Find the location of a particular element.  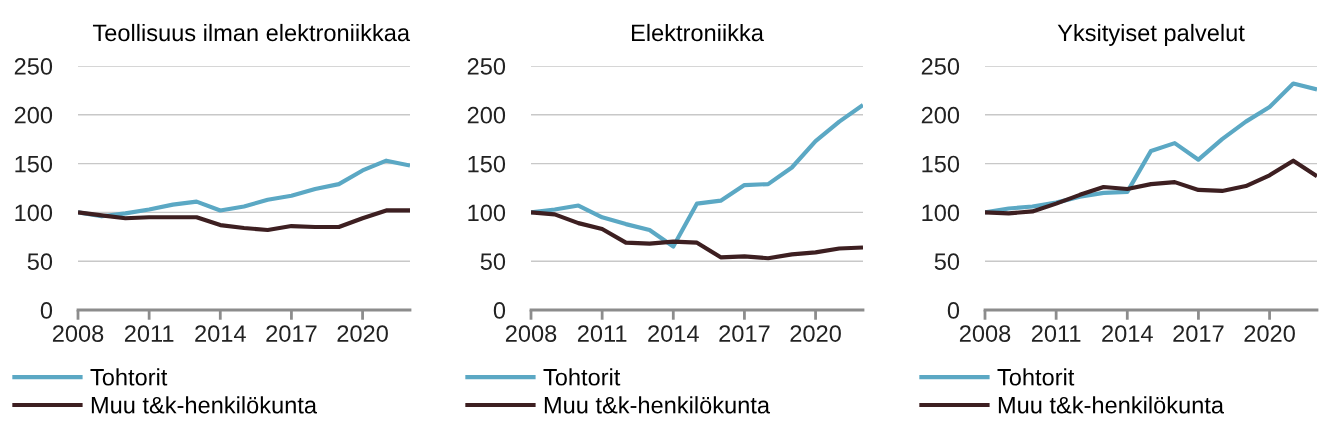

chart-title: Elektroniikka is located at coordinates (698, 32).